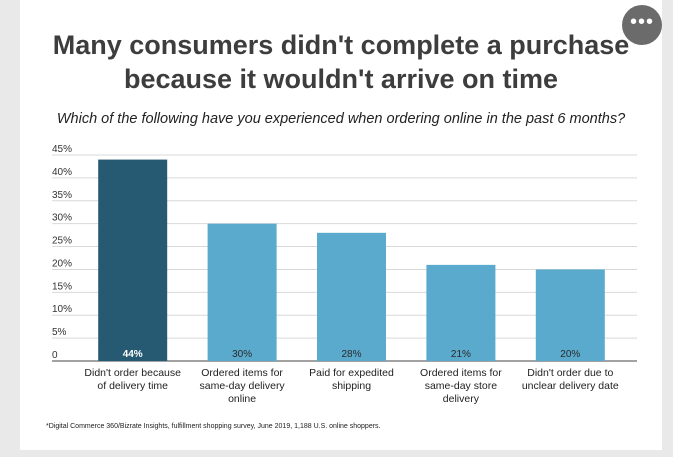 The height and width of the screenshot is (457, 673). Describe the element at coordinates (341, 79) in the screenshot. I see `chart-title-line-2: because it wouldn't arrive on time` at that location.